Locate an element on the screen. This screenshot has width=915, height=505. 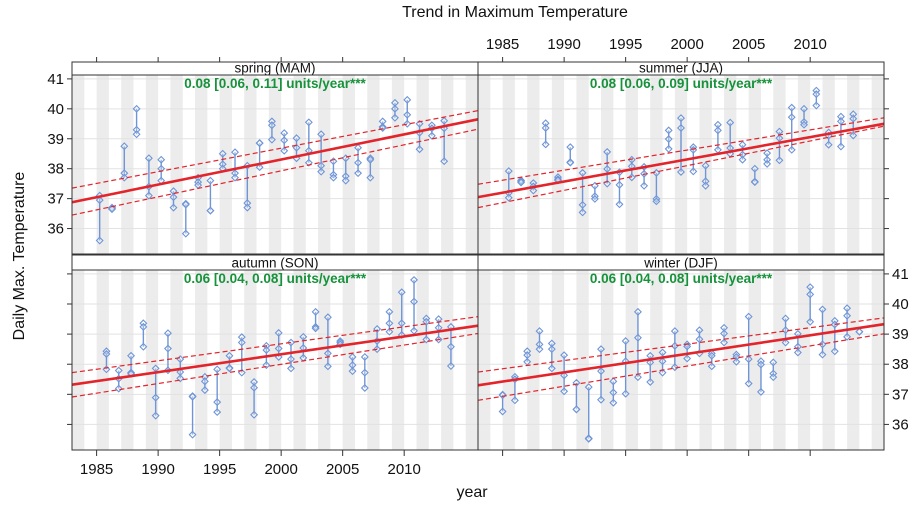
x-tick-label: 2000 is located at coordinates (280, 469).